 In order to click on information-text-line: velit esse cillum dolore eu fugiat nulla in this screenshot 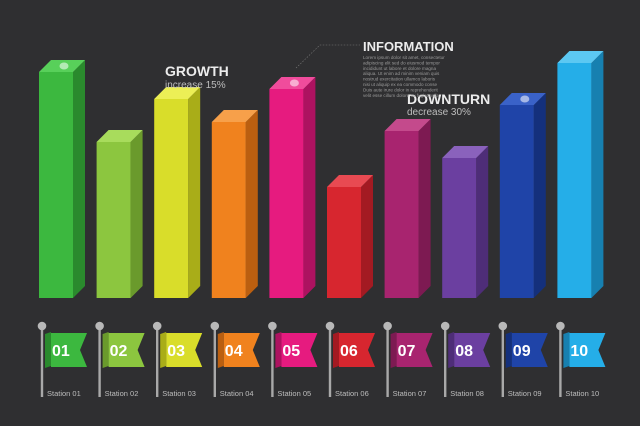, I will do `click(401, 95)`.